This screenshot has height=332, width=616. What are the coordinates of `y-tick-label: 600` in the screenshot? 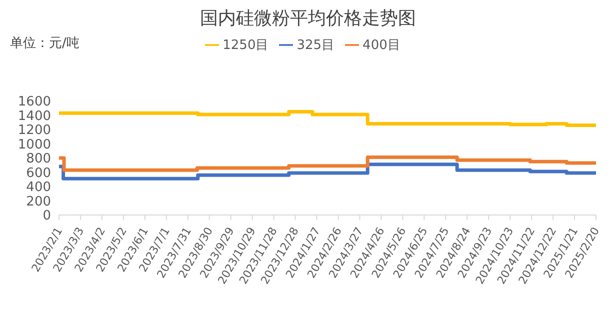 It's located at (38, 173).